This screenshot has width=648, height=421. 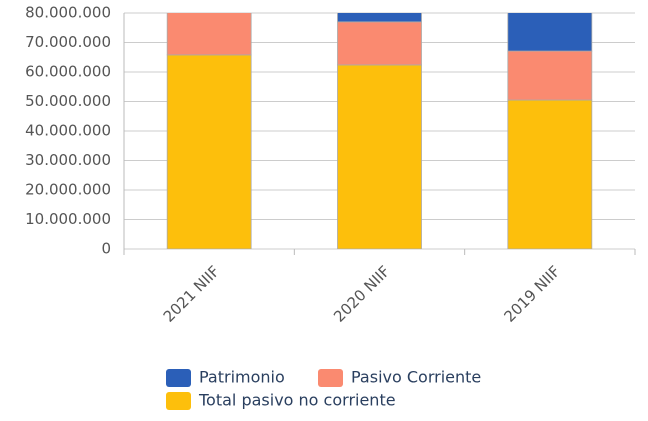 I want to click on y-tick-label: 80.000.000, so click(x=68, y=13).